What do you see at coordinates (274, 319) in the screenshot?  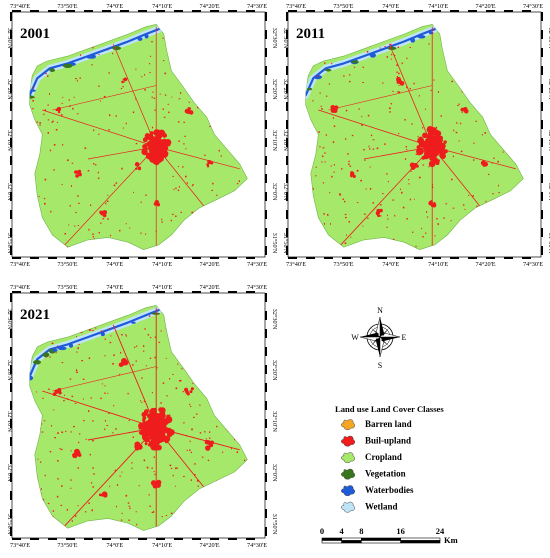 I see `latitude-tick-label: 32°30'N` at bounding box center [274, 319].